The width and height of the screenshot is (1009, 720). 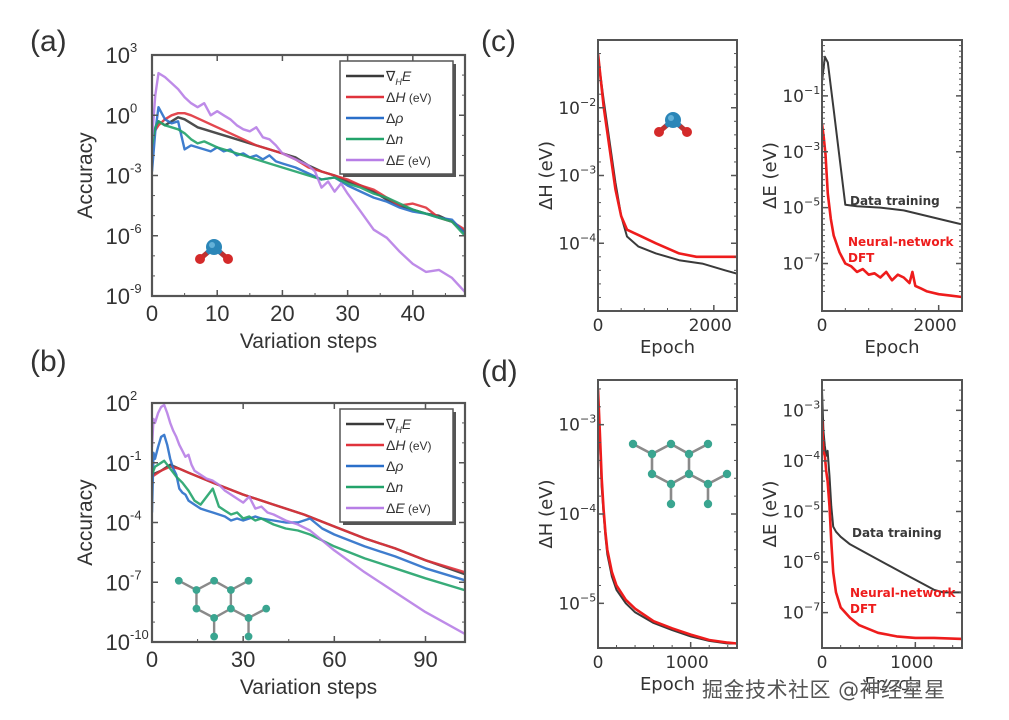 I want to click on y-tick-exponent: -10, so click(x=139, y=634).